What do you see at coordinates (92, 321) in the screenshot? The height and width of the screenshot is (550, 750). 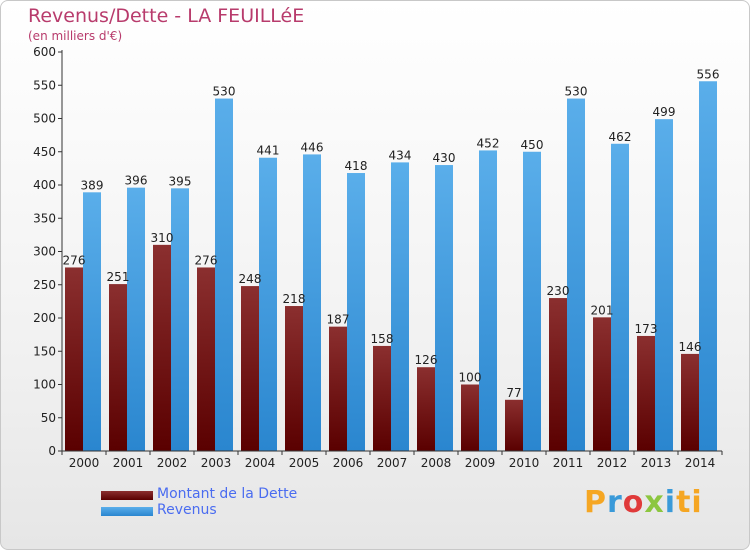 I see `bar-revenue-2000` at bounding box center [92, 321].